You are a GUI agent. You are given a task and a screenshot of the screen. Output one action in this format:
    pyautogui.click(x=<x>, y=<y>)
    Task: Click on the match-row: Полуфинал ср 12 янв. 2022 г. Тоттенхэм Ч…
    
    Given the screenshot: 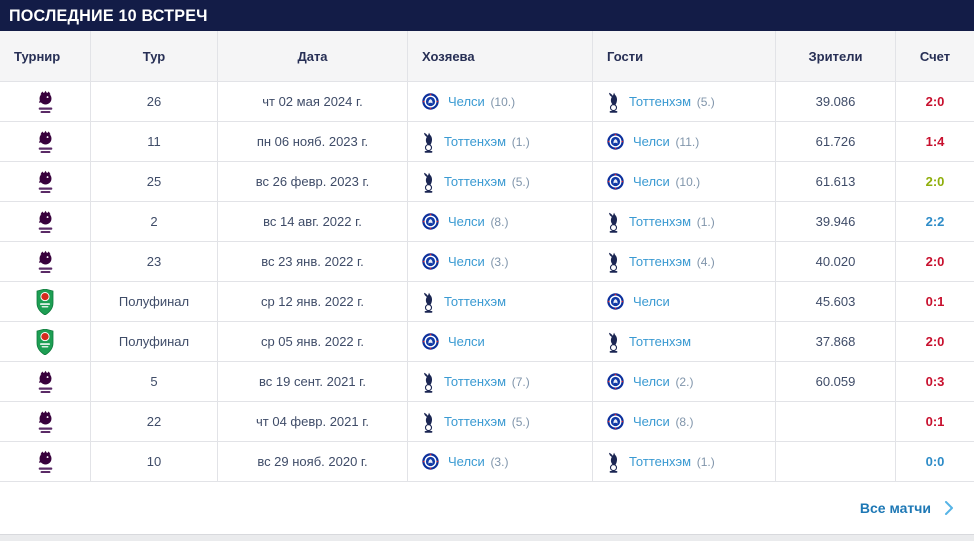 What is the action you would take?
    pyautogui.click(x=487, y=302)
    